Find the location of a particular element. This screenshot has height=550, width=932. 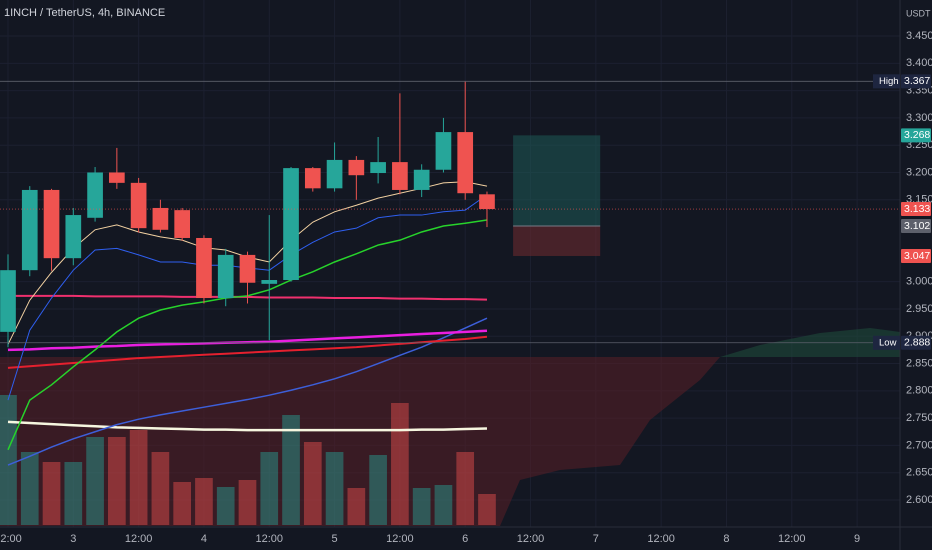

low-line-value-bg is located at coordinates (916, 342).